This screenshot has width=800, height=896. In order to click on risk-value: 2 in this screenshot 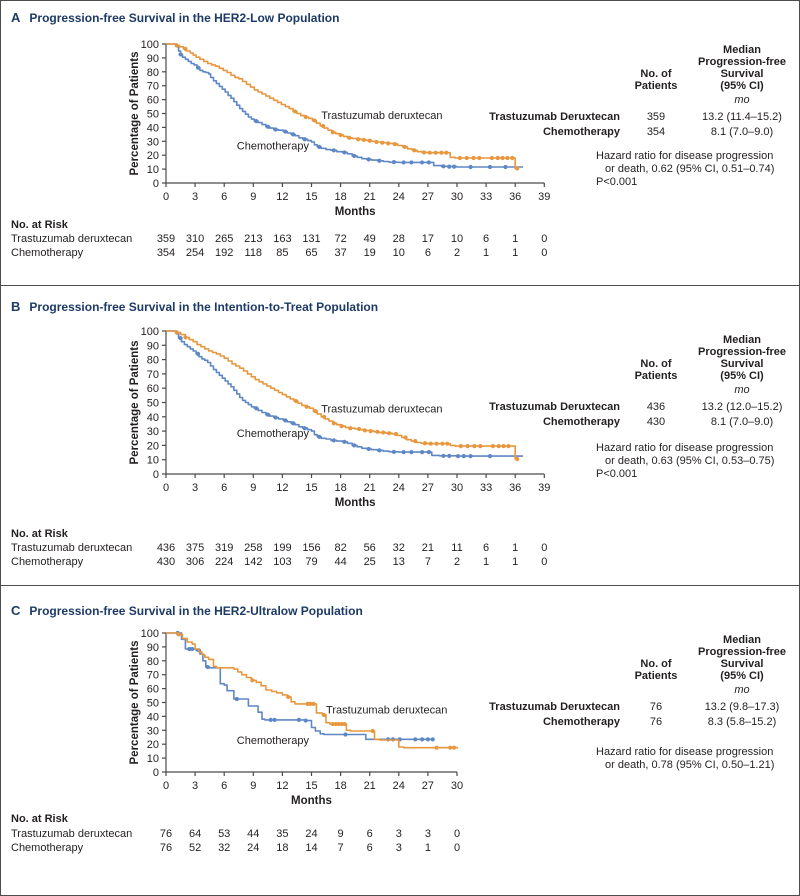, I will do `click(457, 253)`.